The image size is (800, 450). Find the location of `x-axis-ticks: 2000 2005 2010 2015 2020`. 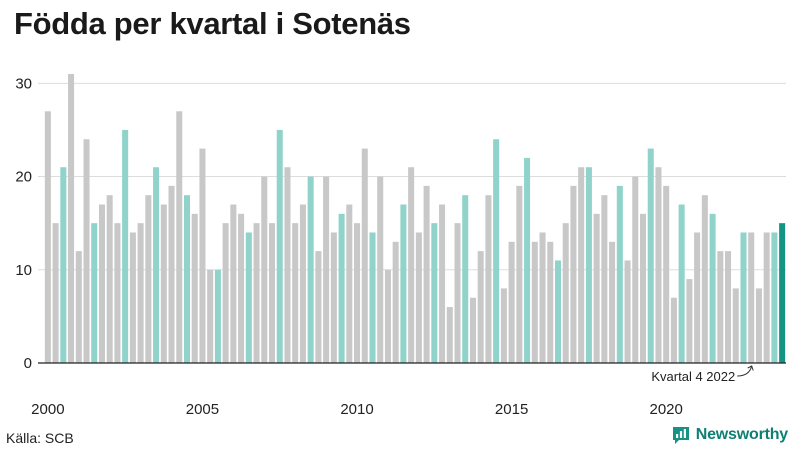

x-axis-ticks: 2000 2005 2010 2015 2020 is located at coordinates (357, 409).